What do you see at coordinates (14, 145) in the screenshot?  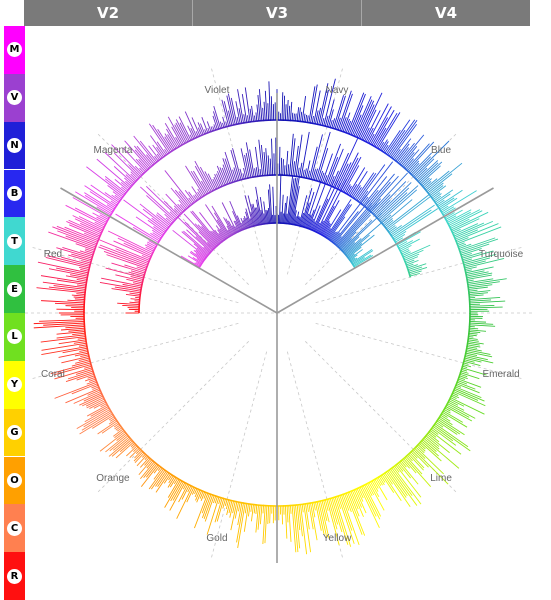 I see `sidebar-item-n: N` at bounding box center [14, 145].